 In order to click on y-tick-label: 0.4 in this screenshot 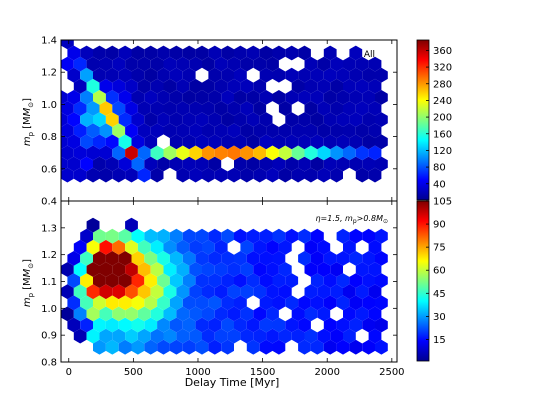, I will do `click(49, 202)`.